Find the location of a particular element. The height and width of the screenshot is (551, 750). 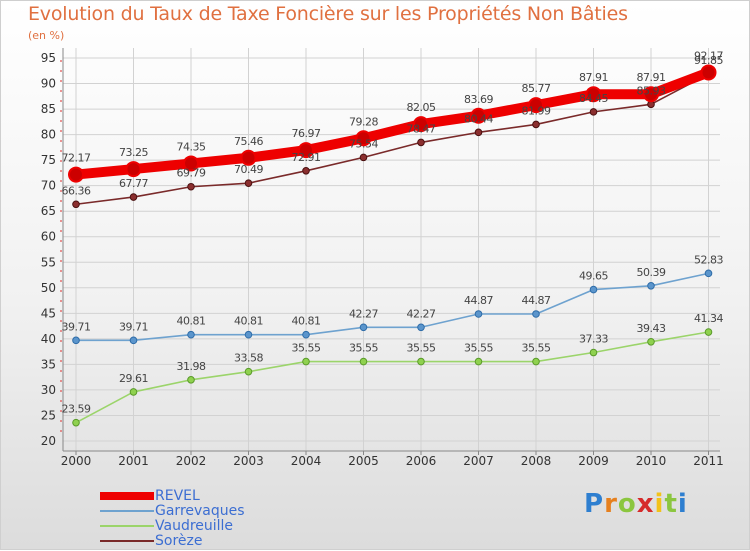

data-label: 49.65 is located at coordinates (593, 276).